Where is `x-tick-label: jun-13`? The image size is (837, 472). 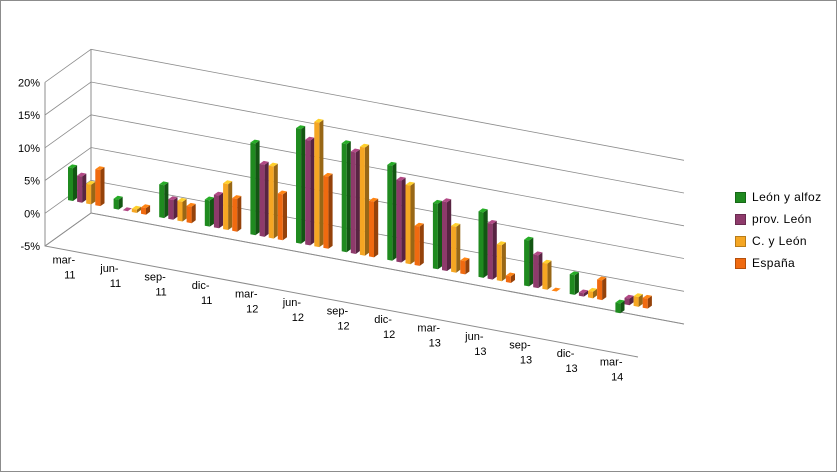
x-tick-label: jun-13 is located at coordinates (475, 344).